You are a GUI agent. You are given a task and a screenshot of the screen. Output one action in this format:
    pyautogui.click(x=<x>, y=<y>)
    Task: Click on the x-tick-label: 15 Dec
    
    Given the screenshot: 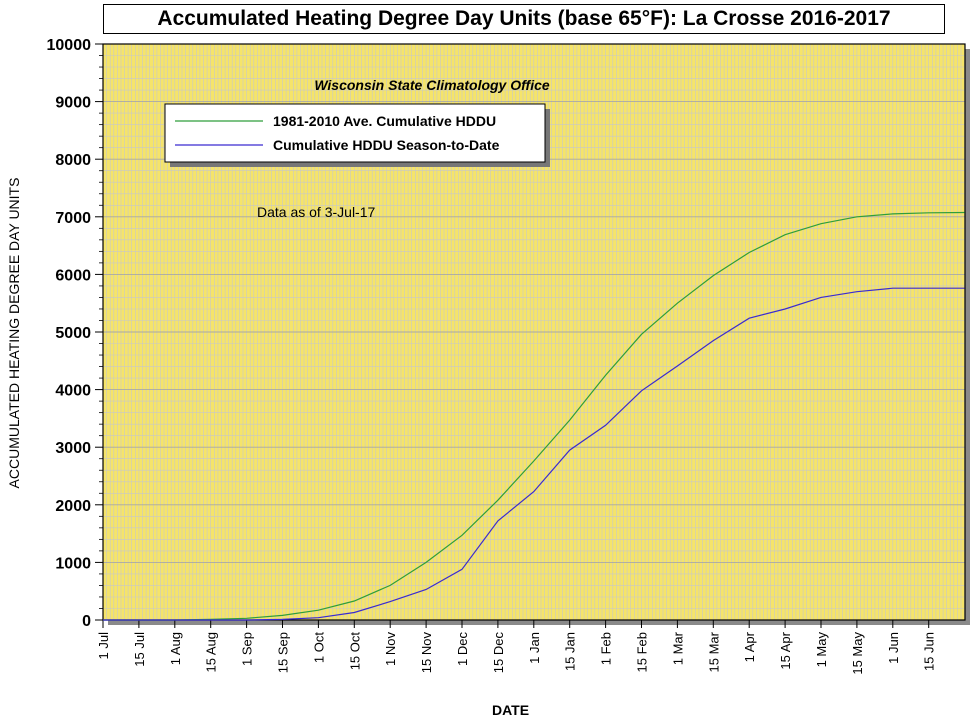 What is the action you would take?
    pyautogui.click(x=498, y=653)
    